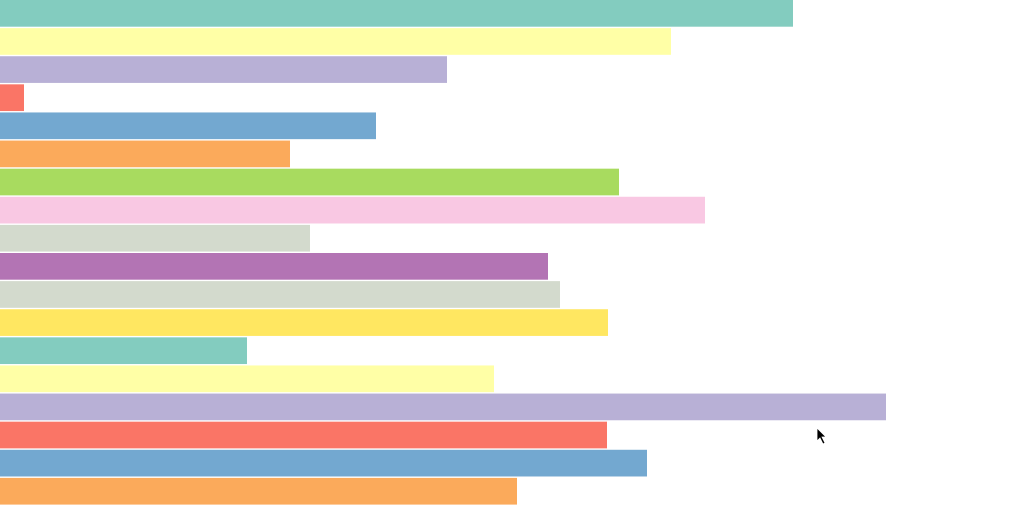 The height and width of the screenshot is (506, 1022). What do you see at coordinates (821, 436) in the screenshot?
I see `mouse-cursor` at bounding box center [821, 436].